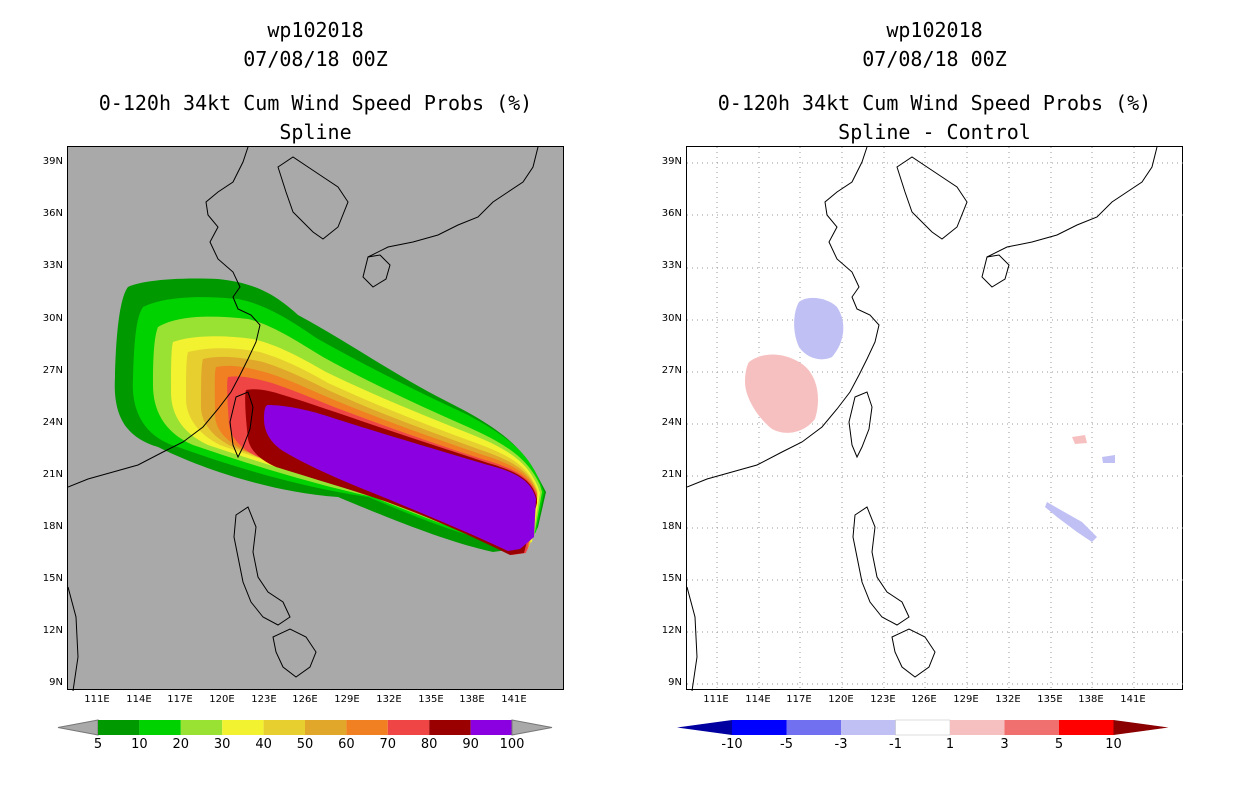 The image size is (1236, 800). What do you see at coordinates (52, 265) in the screenshot?
I see `lat-label: 33N` at bounding box center [52, 265].